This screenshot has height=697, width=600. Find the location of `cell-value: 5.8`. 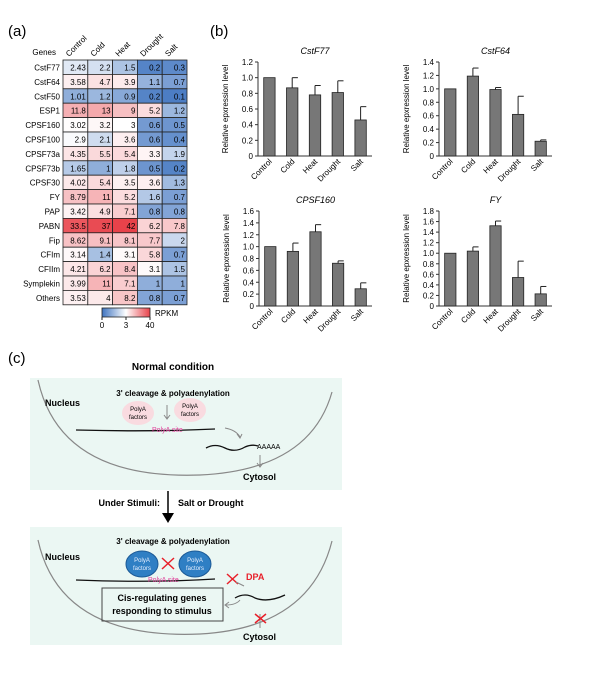

cell-value: 5.8 is located at coordinates (155, 255).